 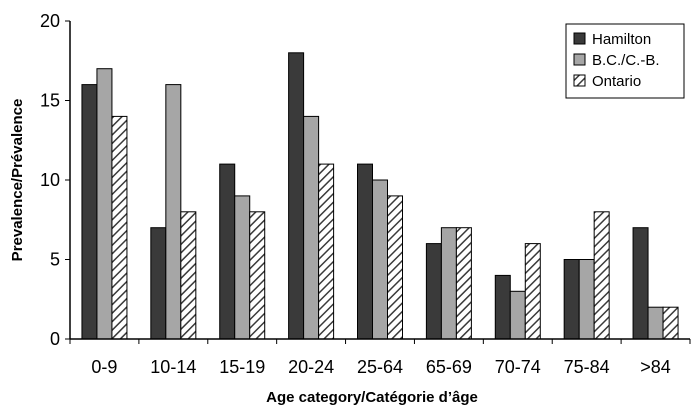 I want to click on bar-b-c-c-b--7074, so click(x=517, y=315).